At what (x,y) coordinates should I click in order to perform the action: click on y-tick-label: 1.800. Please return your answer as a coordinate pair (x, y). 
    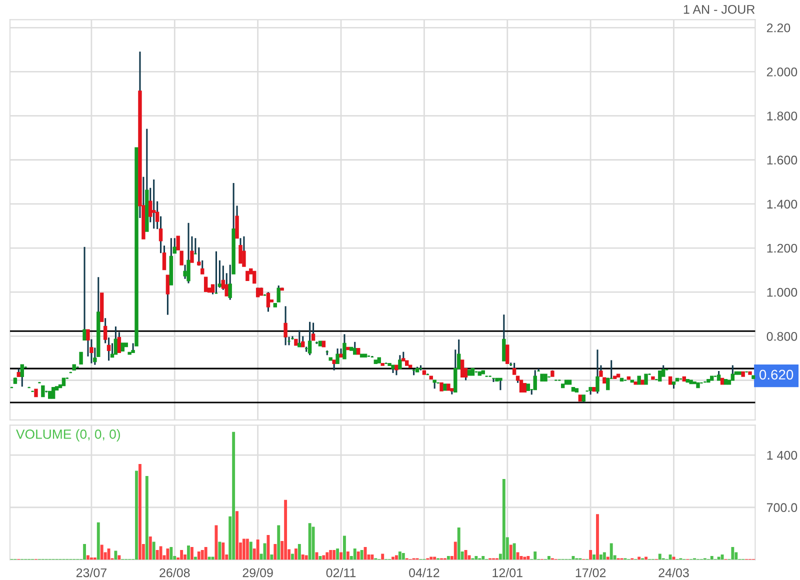
    Looking at the image, I should click on (782, 116).